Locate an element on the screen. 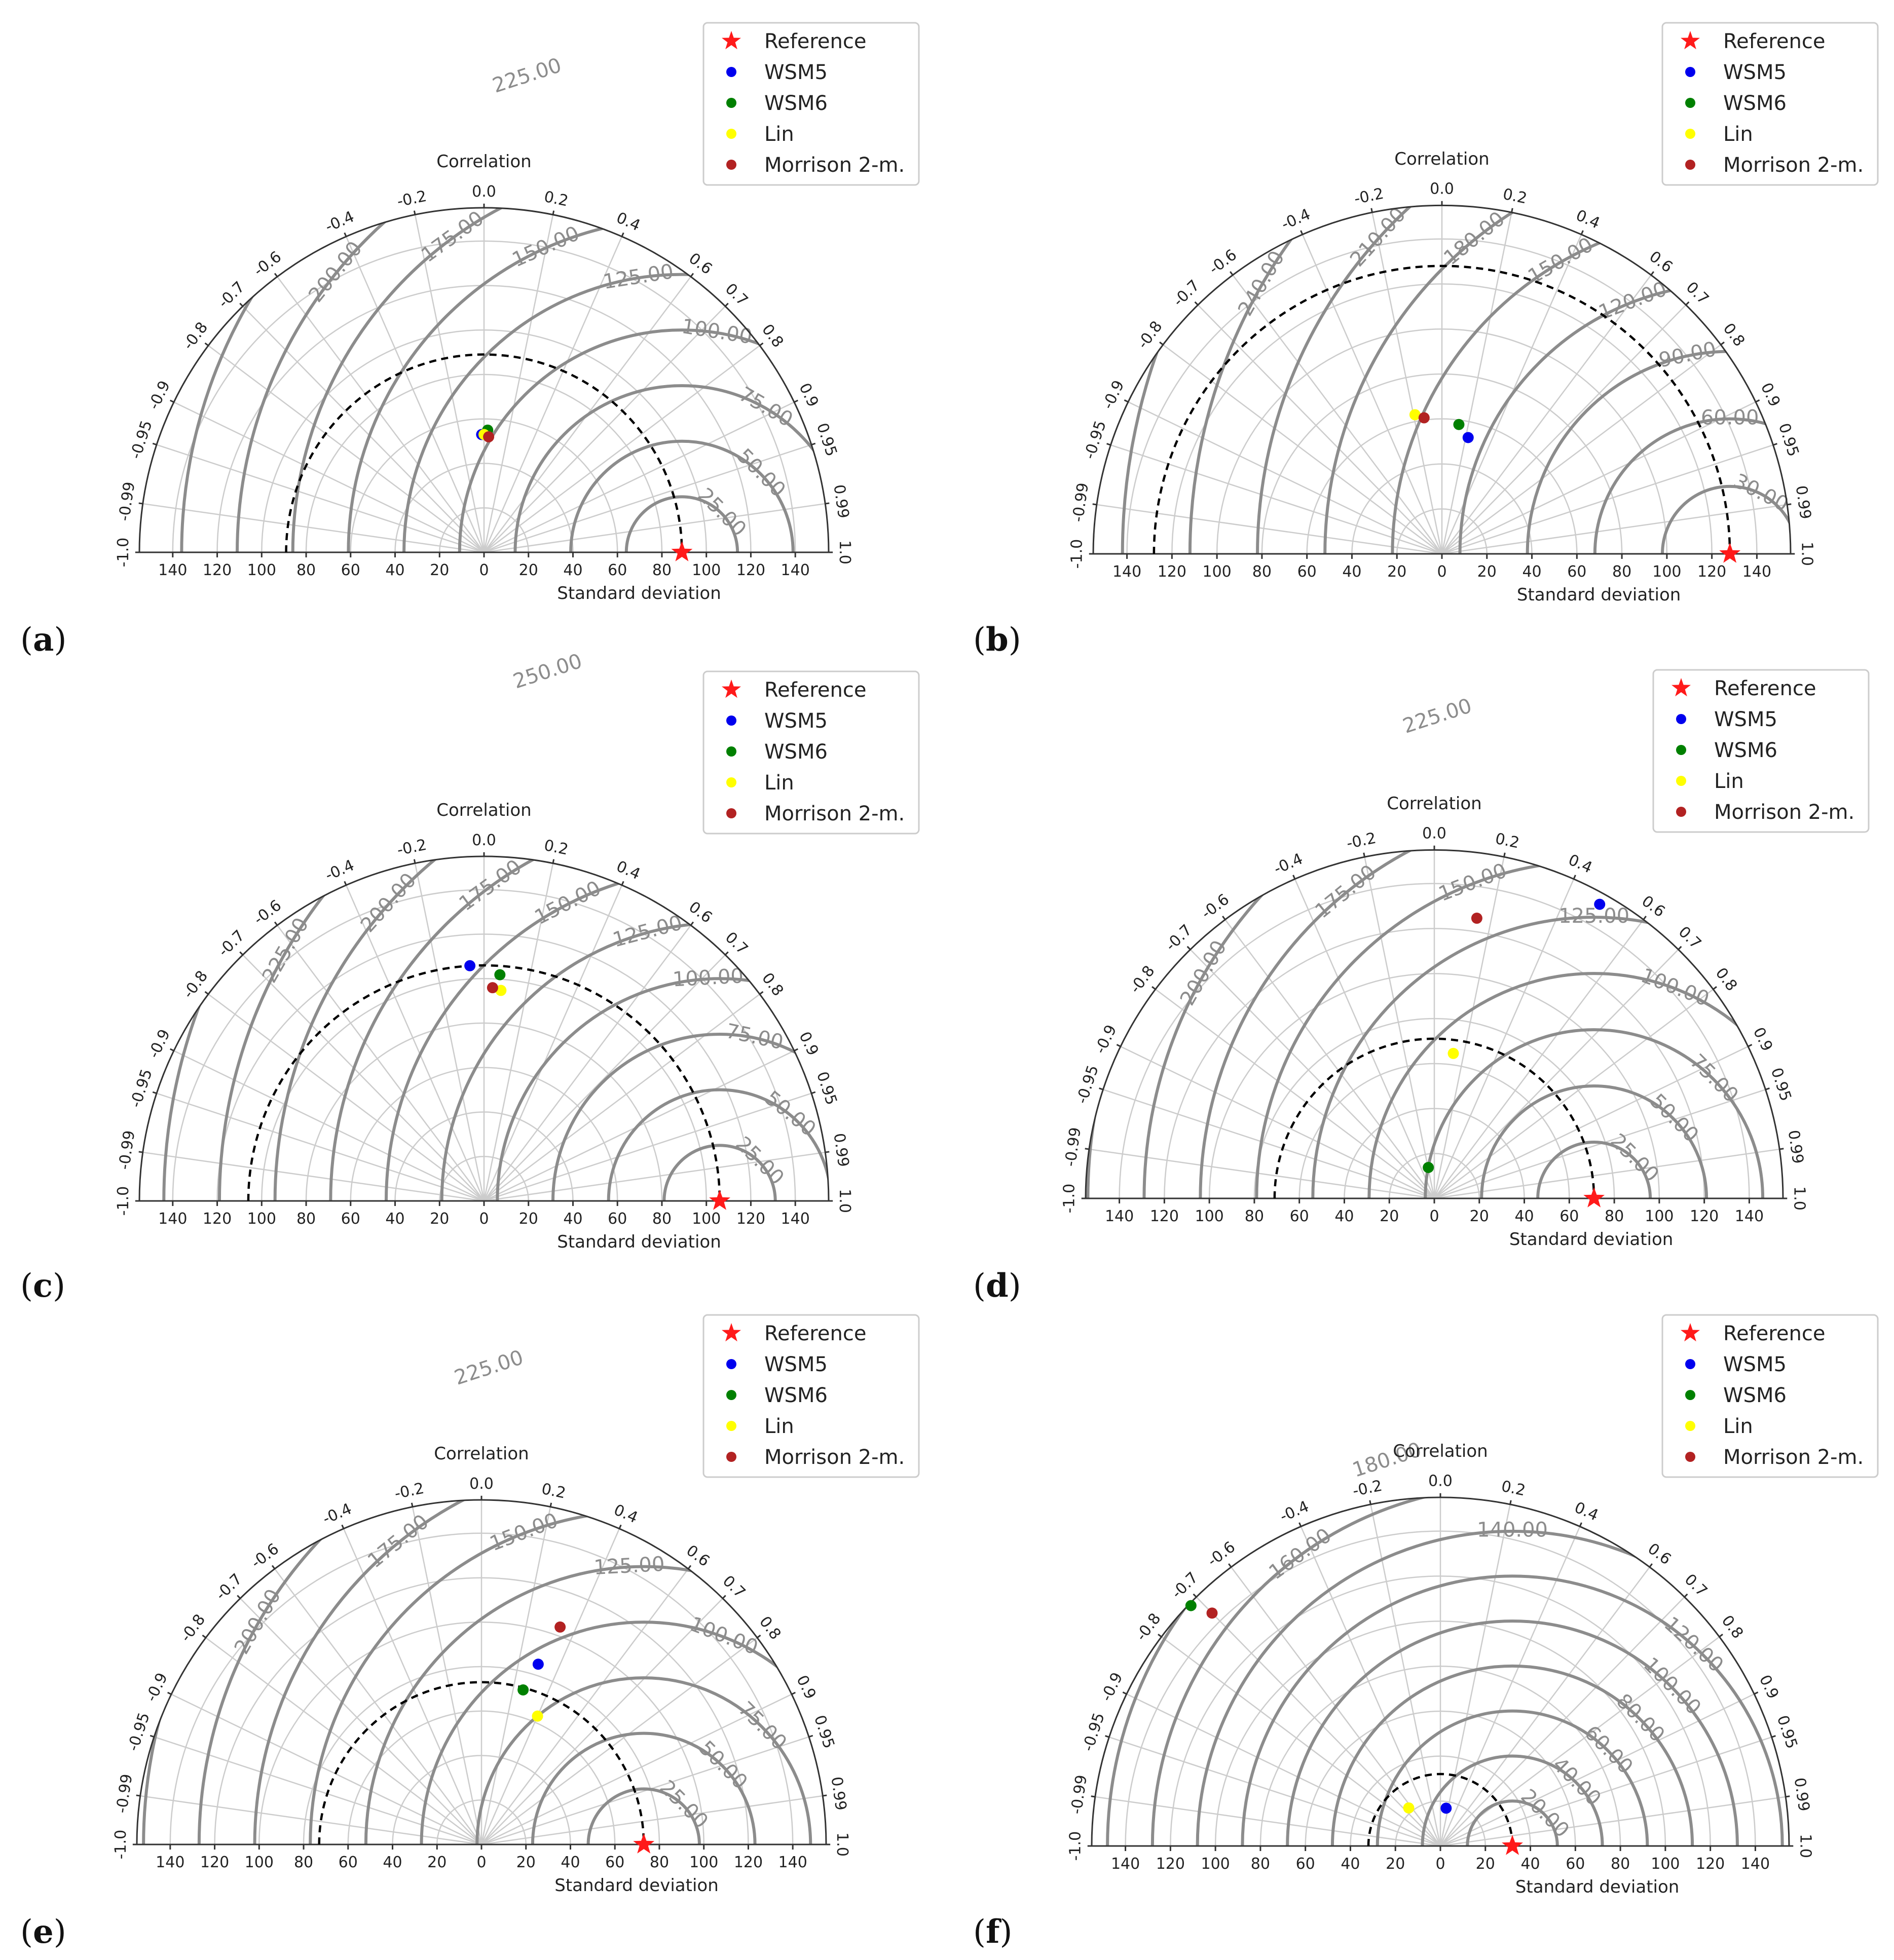 The width and height of the screenshot is (1894, 1960). point-lin is located at coordinates (1415, 415).